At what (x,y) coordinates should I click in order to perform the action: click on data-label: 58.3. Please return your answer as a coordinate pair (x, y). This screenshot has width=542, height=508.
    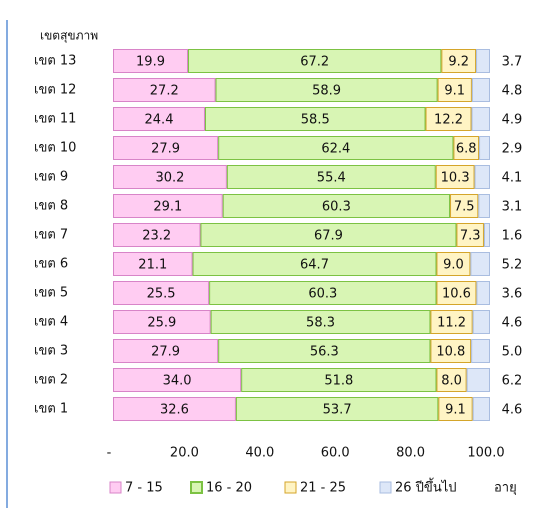
    Looking at the image, I should click on (320, 323).